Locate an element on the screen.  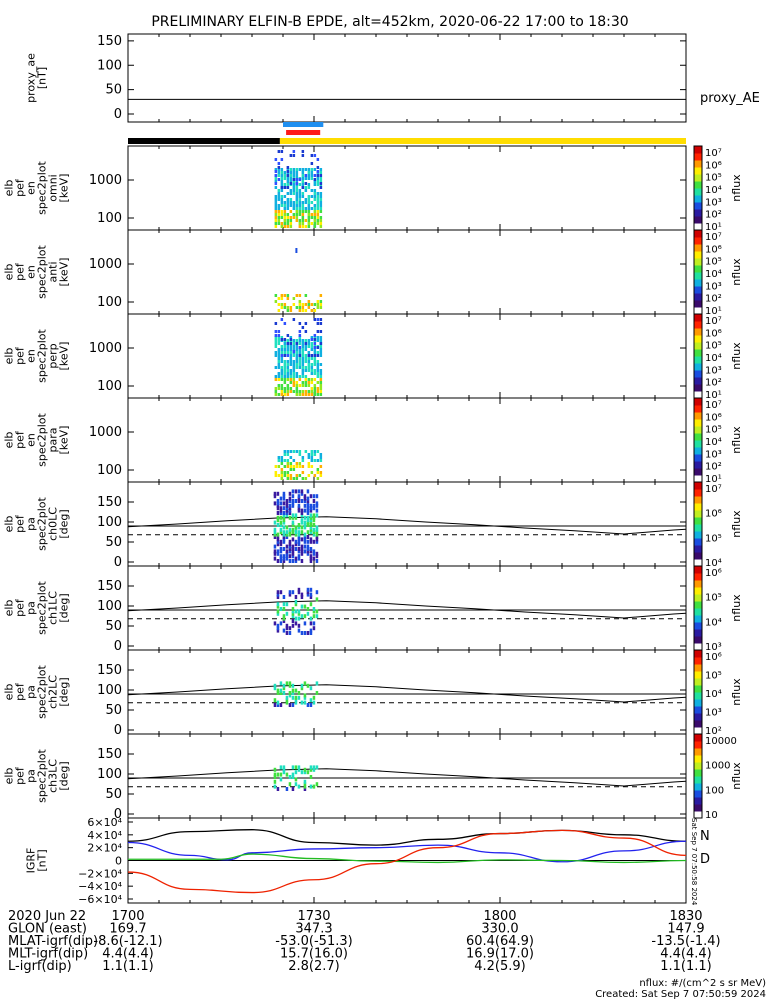
spec-panel-2-colorbar-segment is located at coordinates (698, 339).